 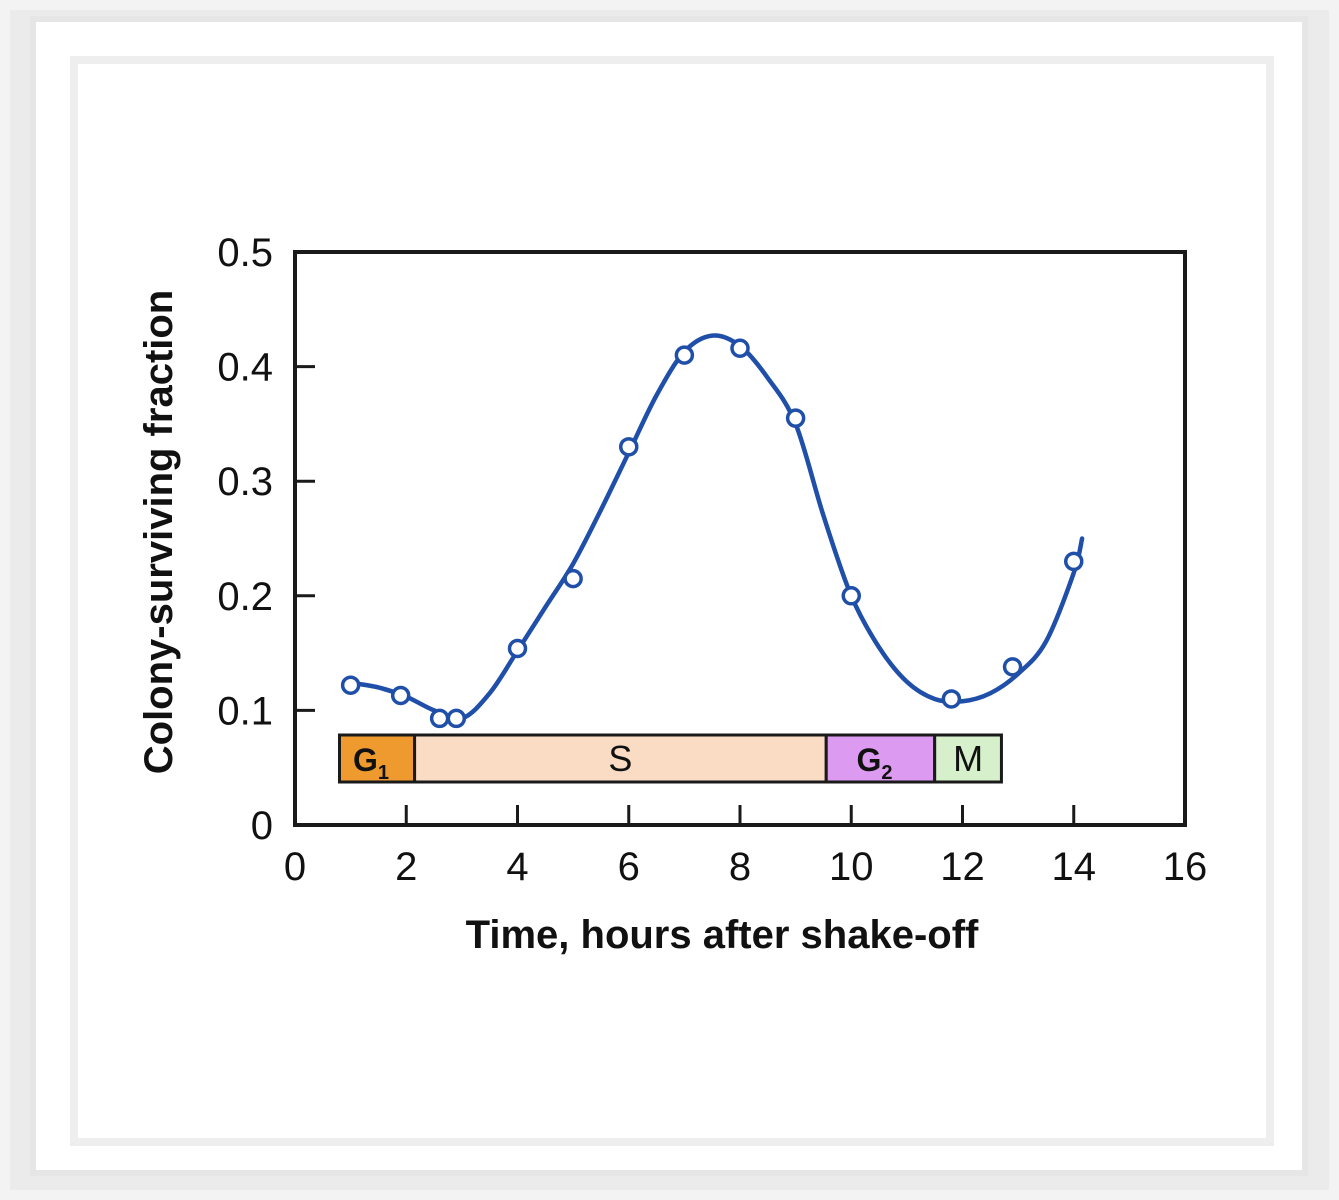 I want to click on y-tick-label: 0.3, so click(x=245, y=482).